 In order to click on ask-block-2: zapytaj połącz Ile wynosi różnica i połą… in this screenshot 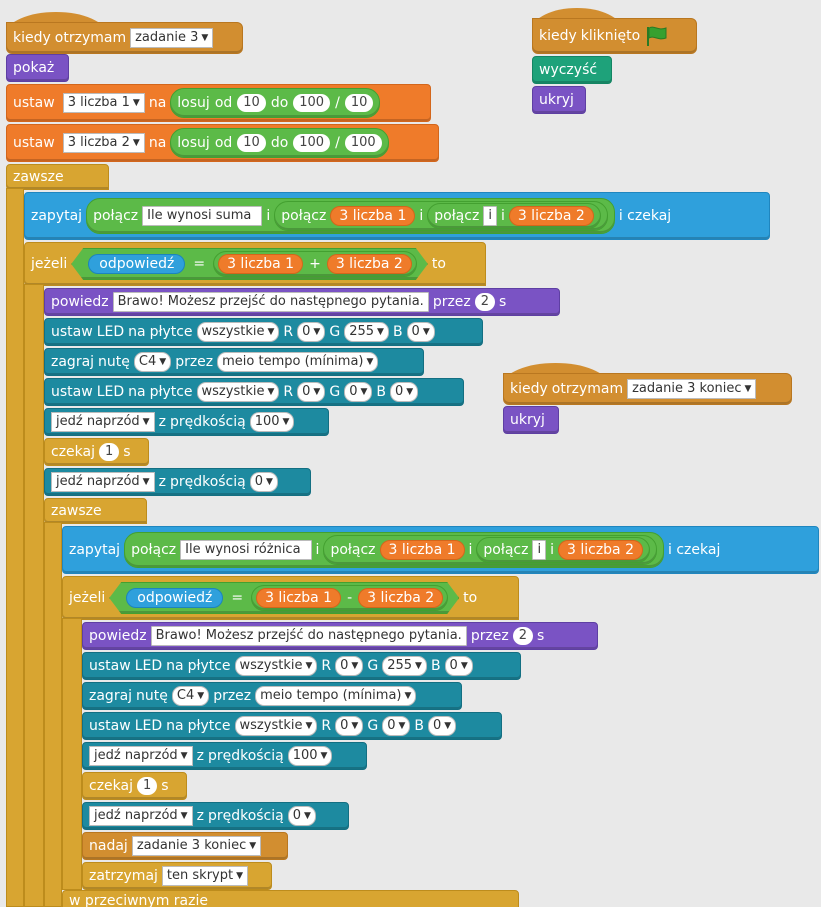, I will do `click(440, 550)`.